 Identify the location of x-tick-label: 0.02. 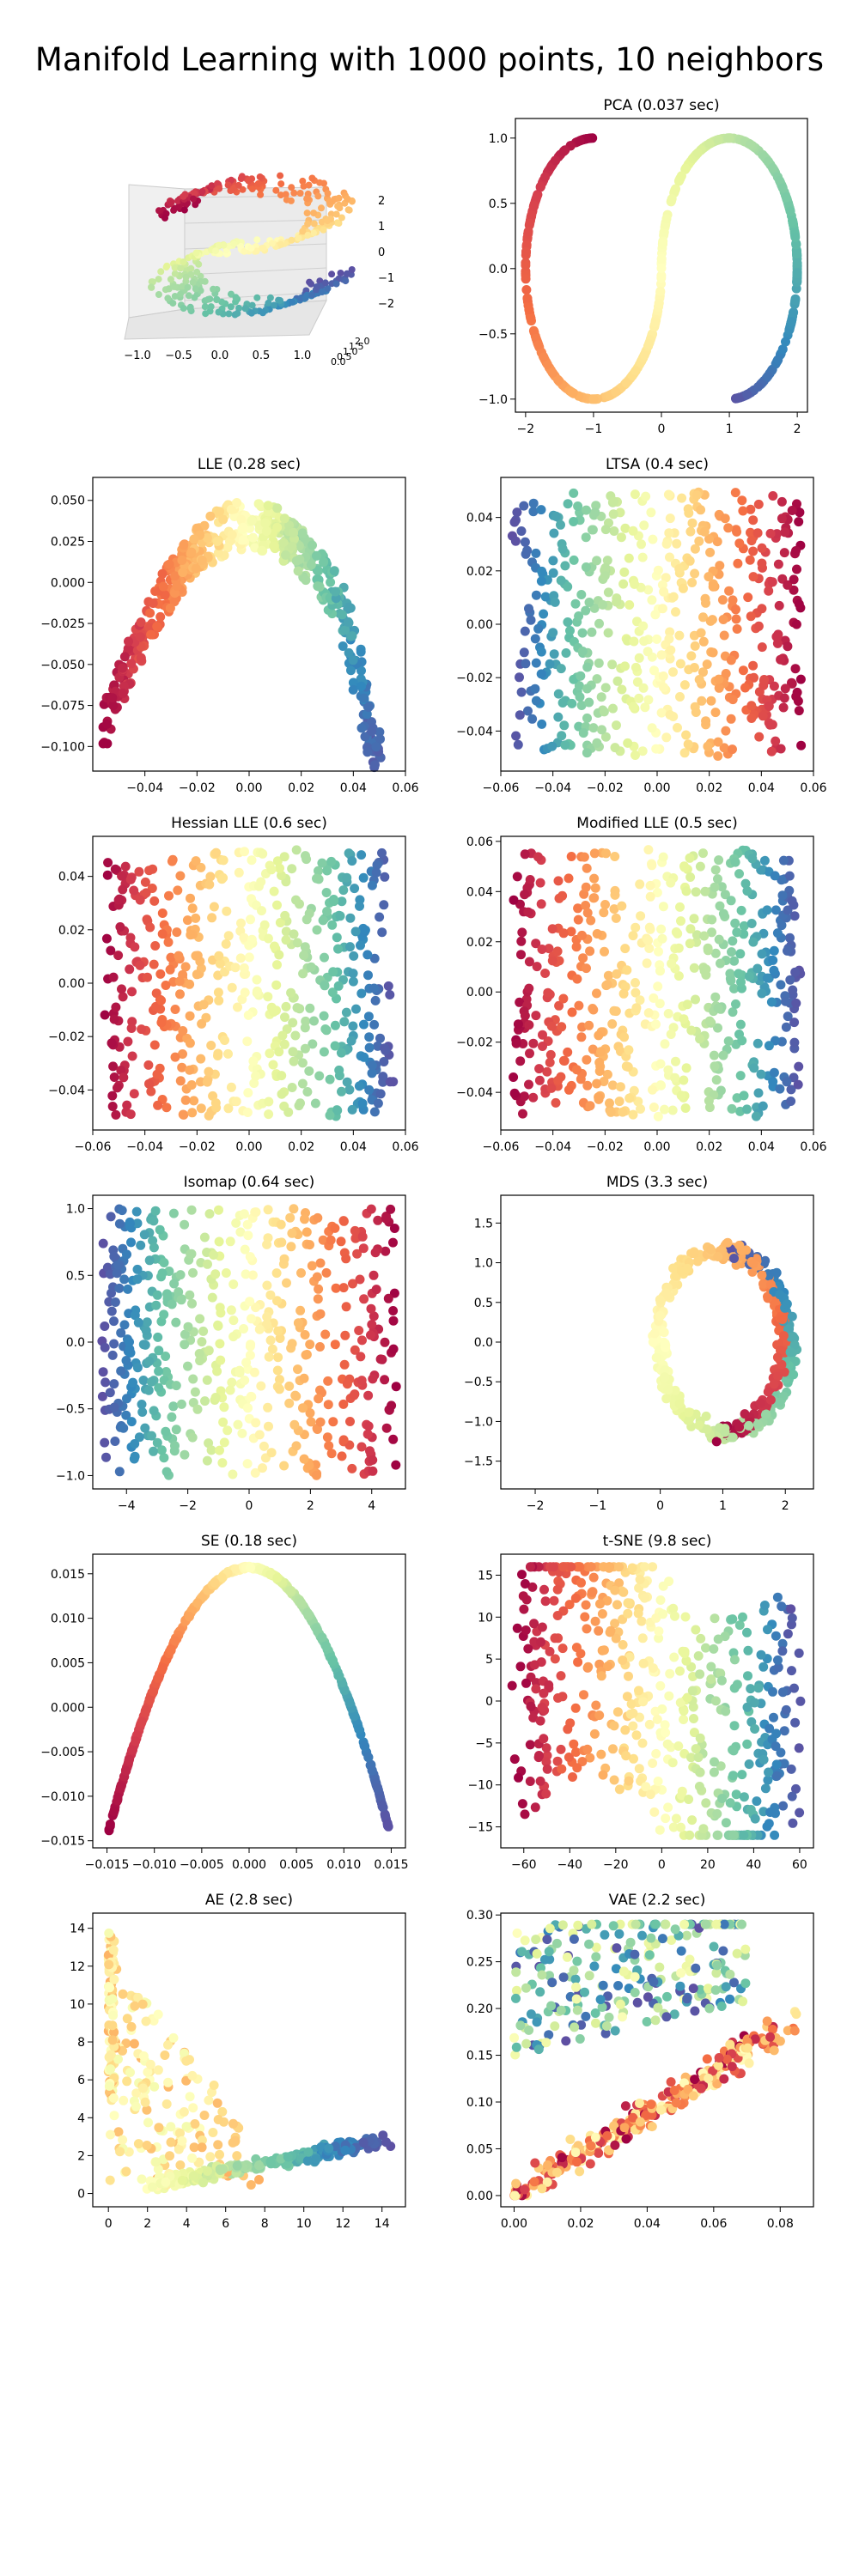
(709, 1147).